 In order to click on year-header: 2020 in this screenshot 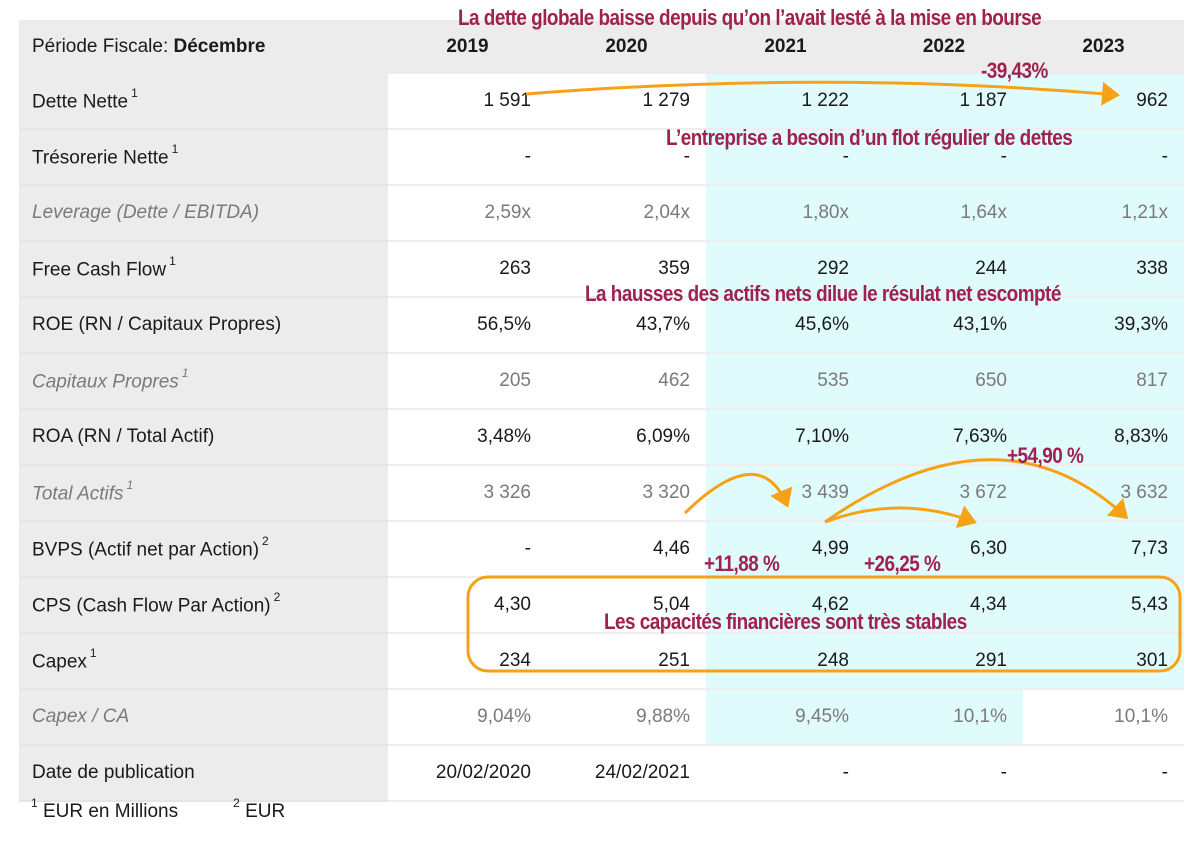, I will do `click(626, 47)`.